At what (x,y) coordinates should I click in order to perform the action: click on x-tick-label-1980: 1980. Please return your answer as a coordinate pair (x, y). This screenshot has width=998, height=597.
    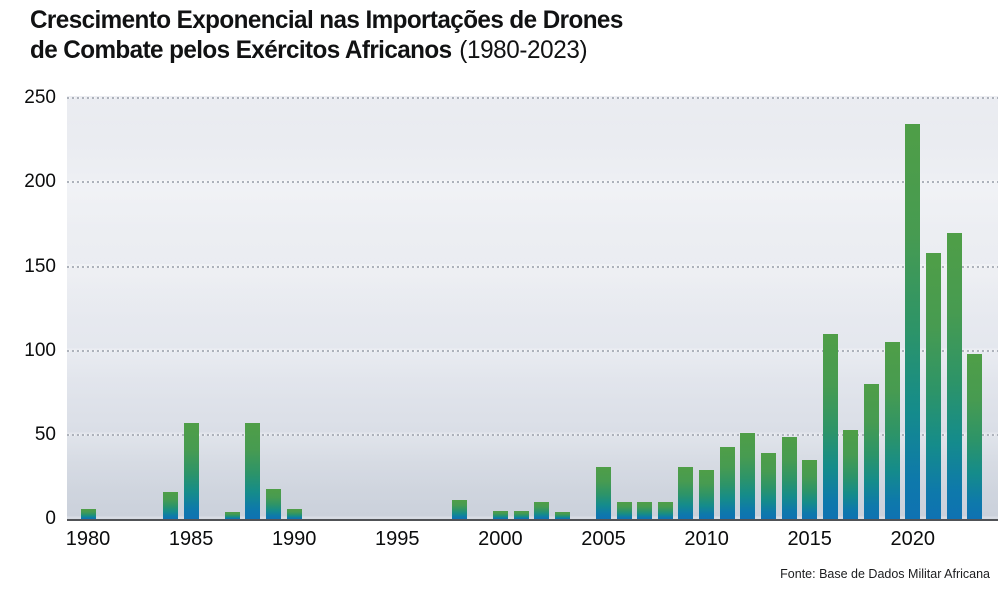
    Looking at the image, I should click on (88, 539).